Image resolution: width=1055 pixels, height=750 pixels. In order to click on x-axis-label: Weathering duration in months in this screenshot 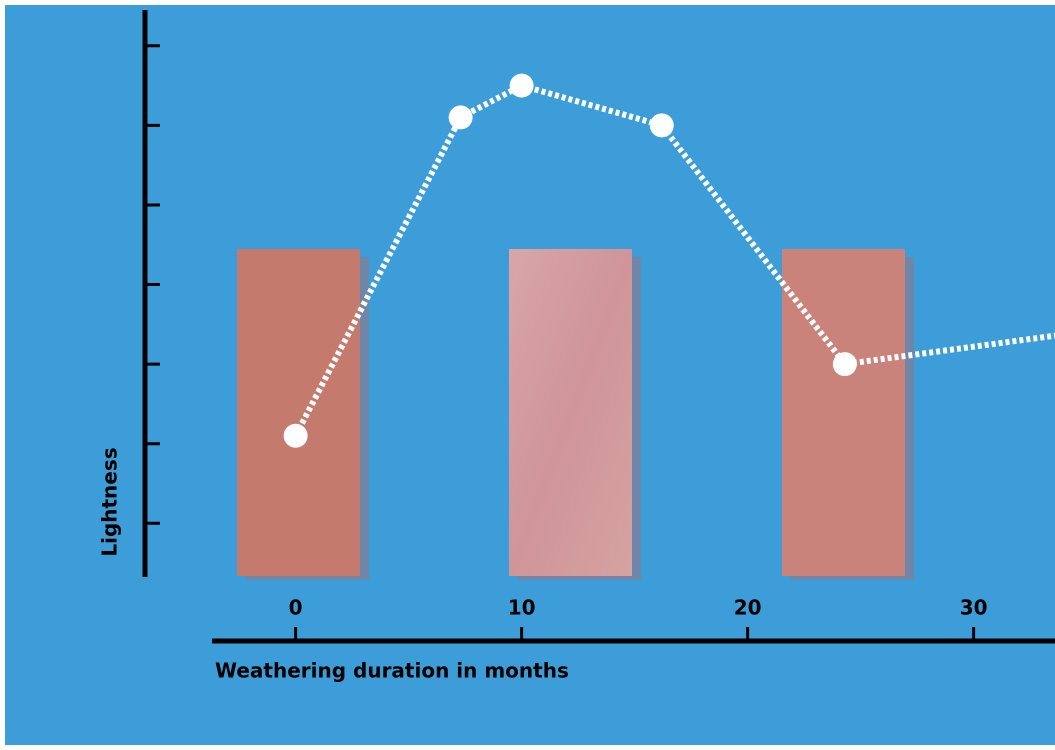, I will do `click(392, 671)`.